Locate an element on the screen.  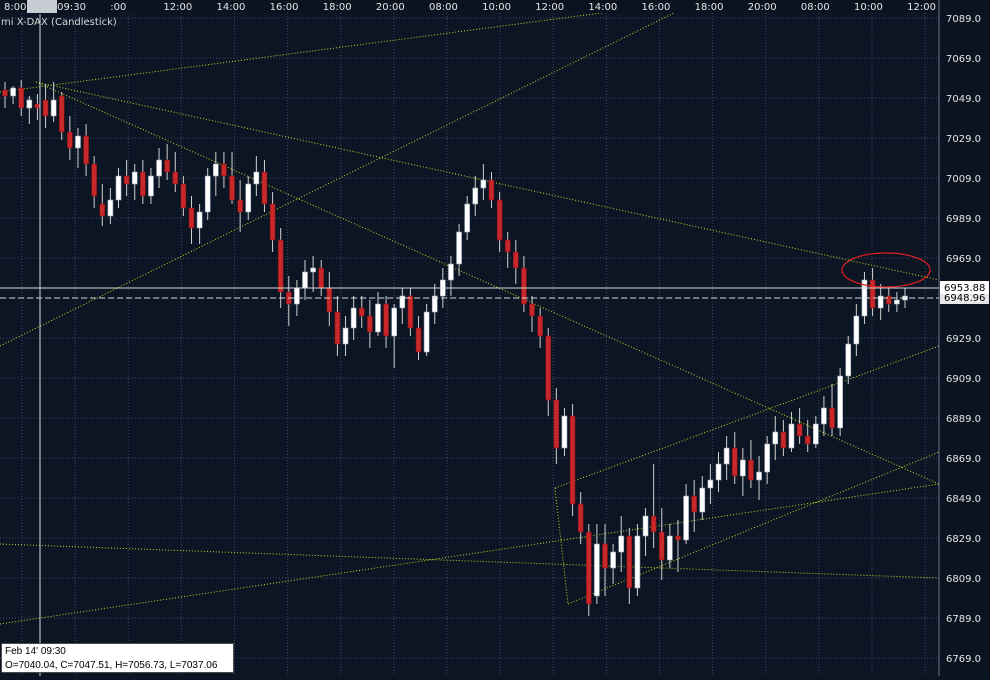
time-tick-label: 08:00 is located at coordinates (815, 7).